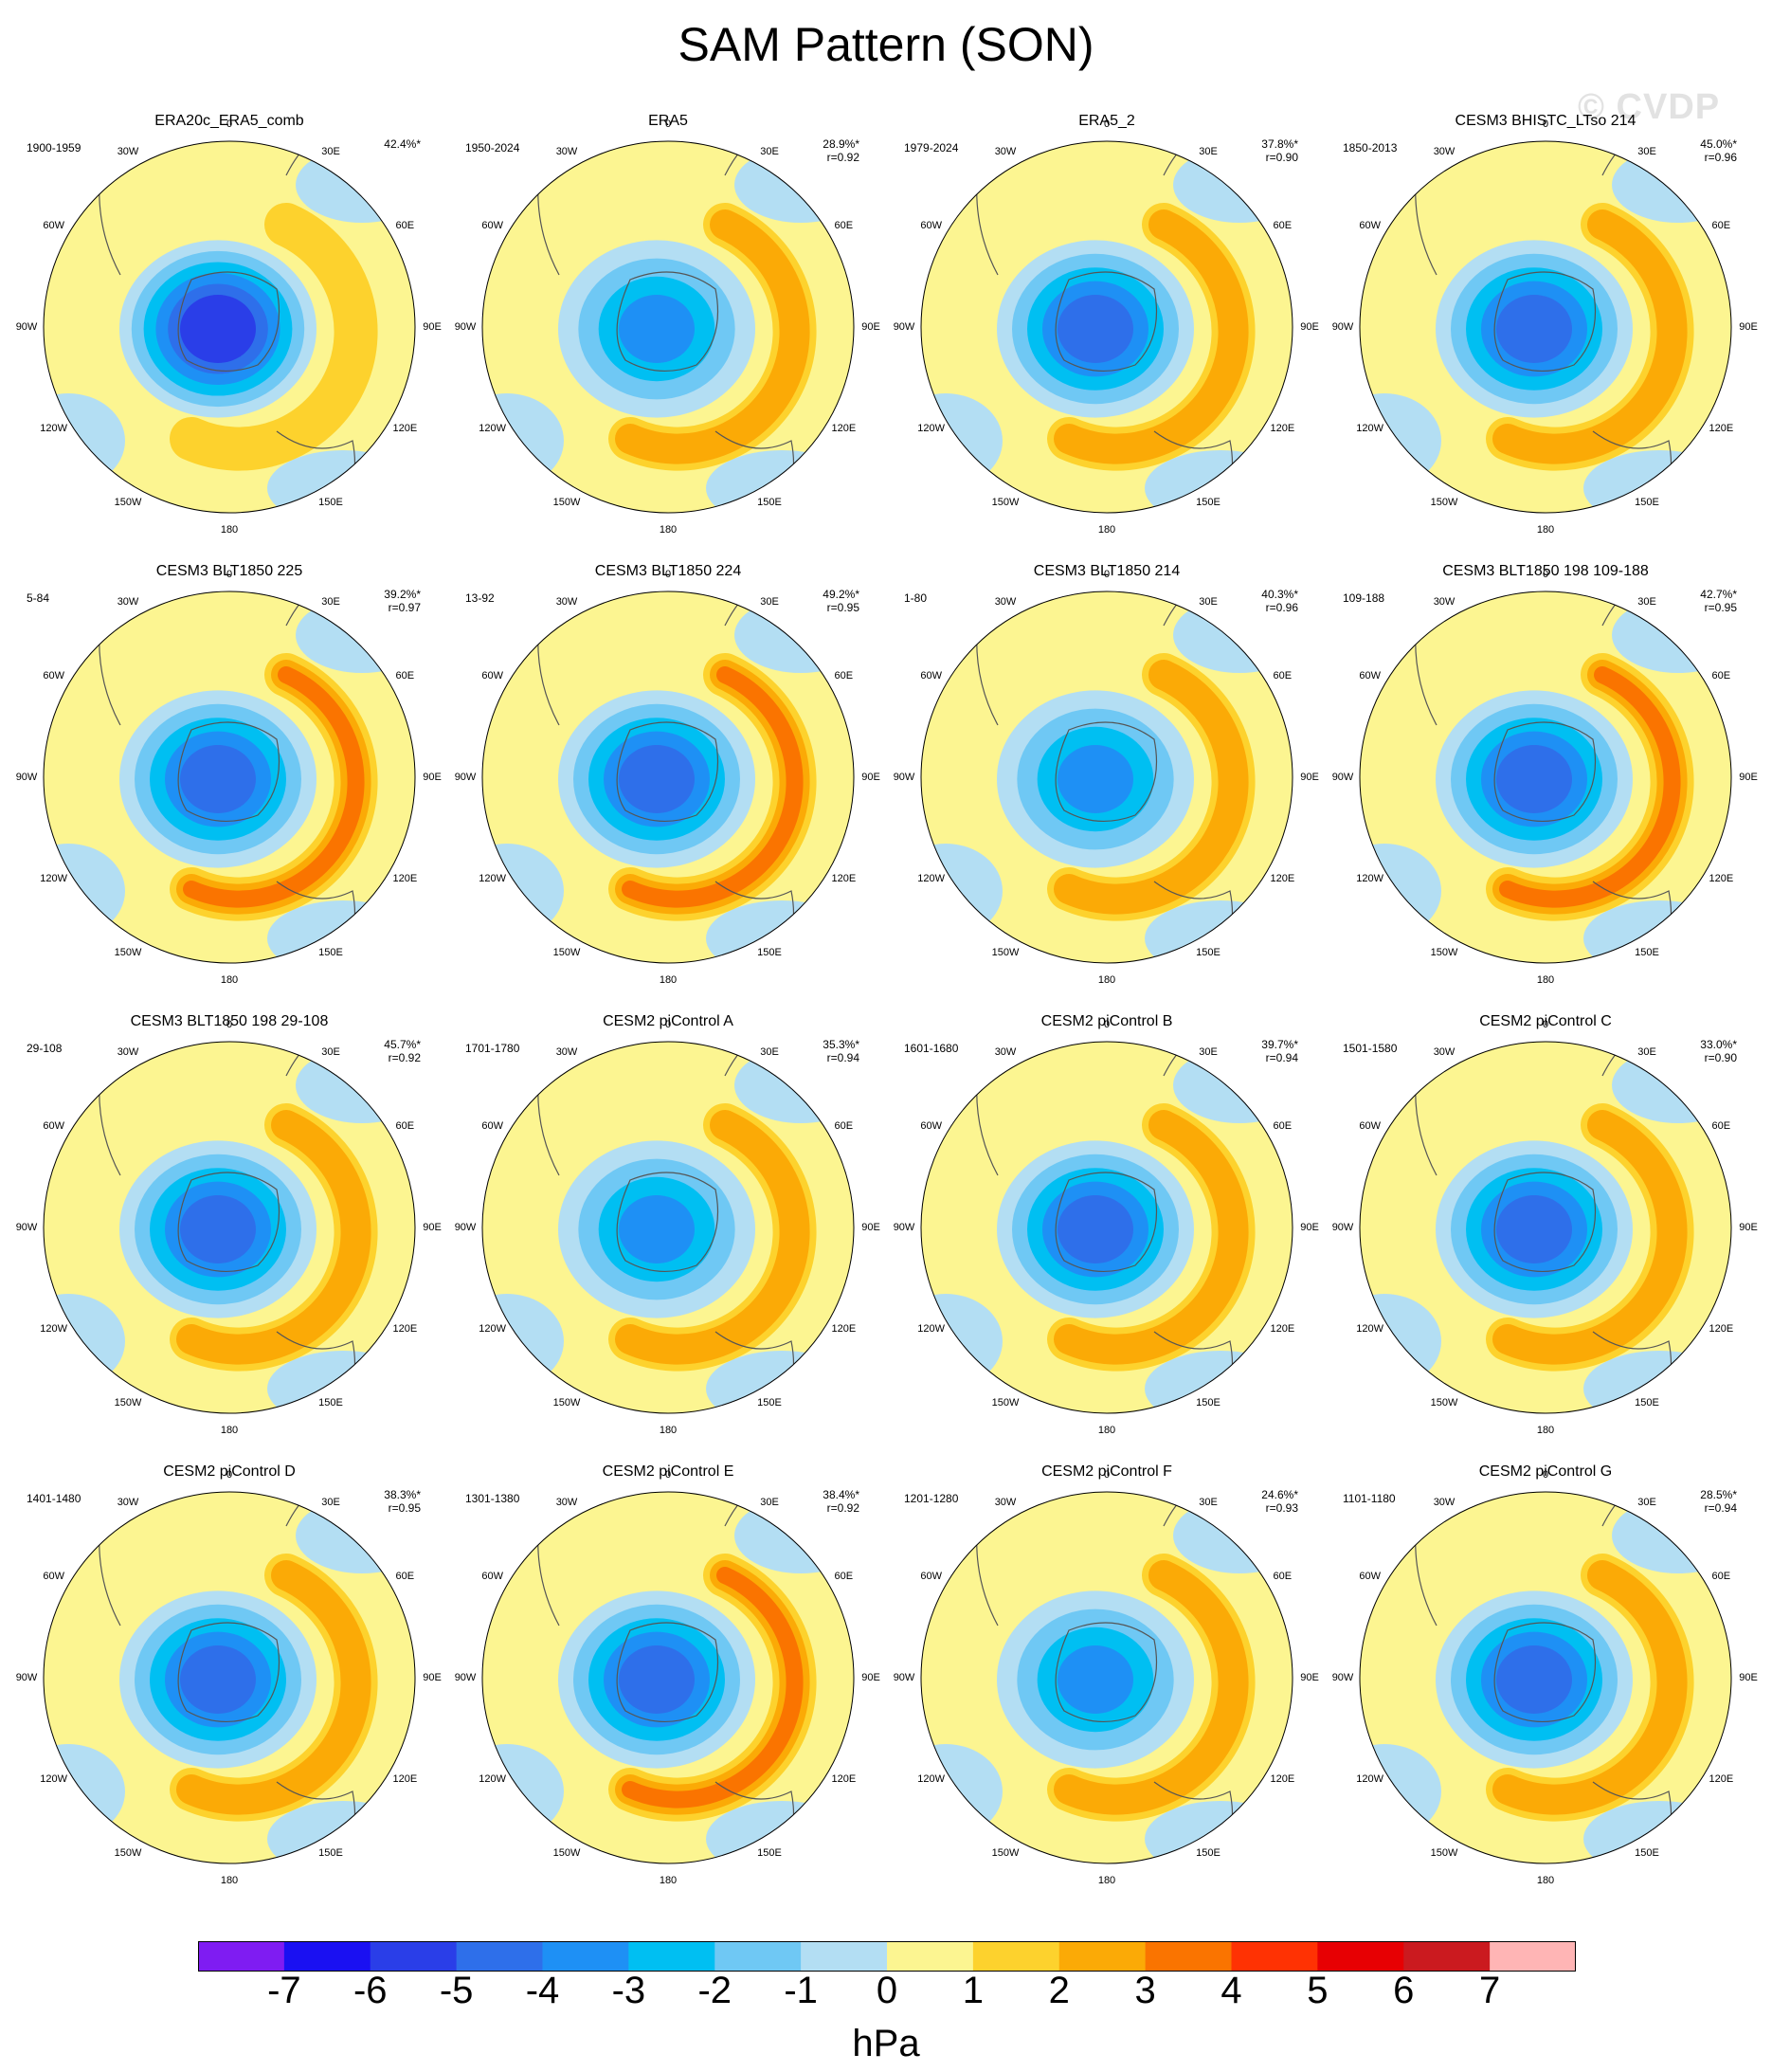 This screenshot has height=2072, width=1772. Describe the element at coordinates (628, 1991) in the screenshot. I see `colorbar-tick-label: -3` at that location.